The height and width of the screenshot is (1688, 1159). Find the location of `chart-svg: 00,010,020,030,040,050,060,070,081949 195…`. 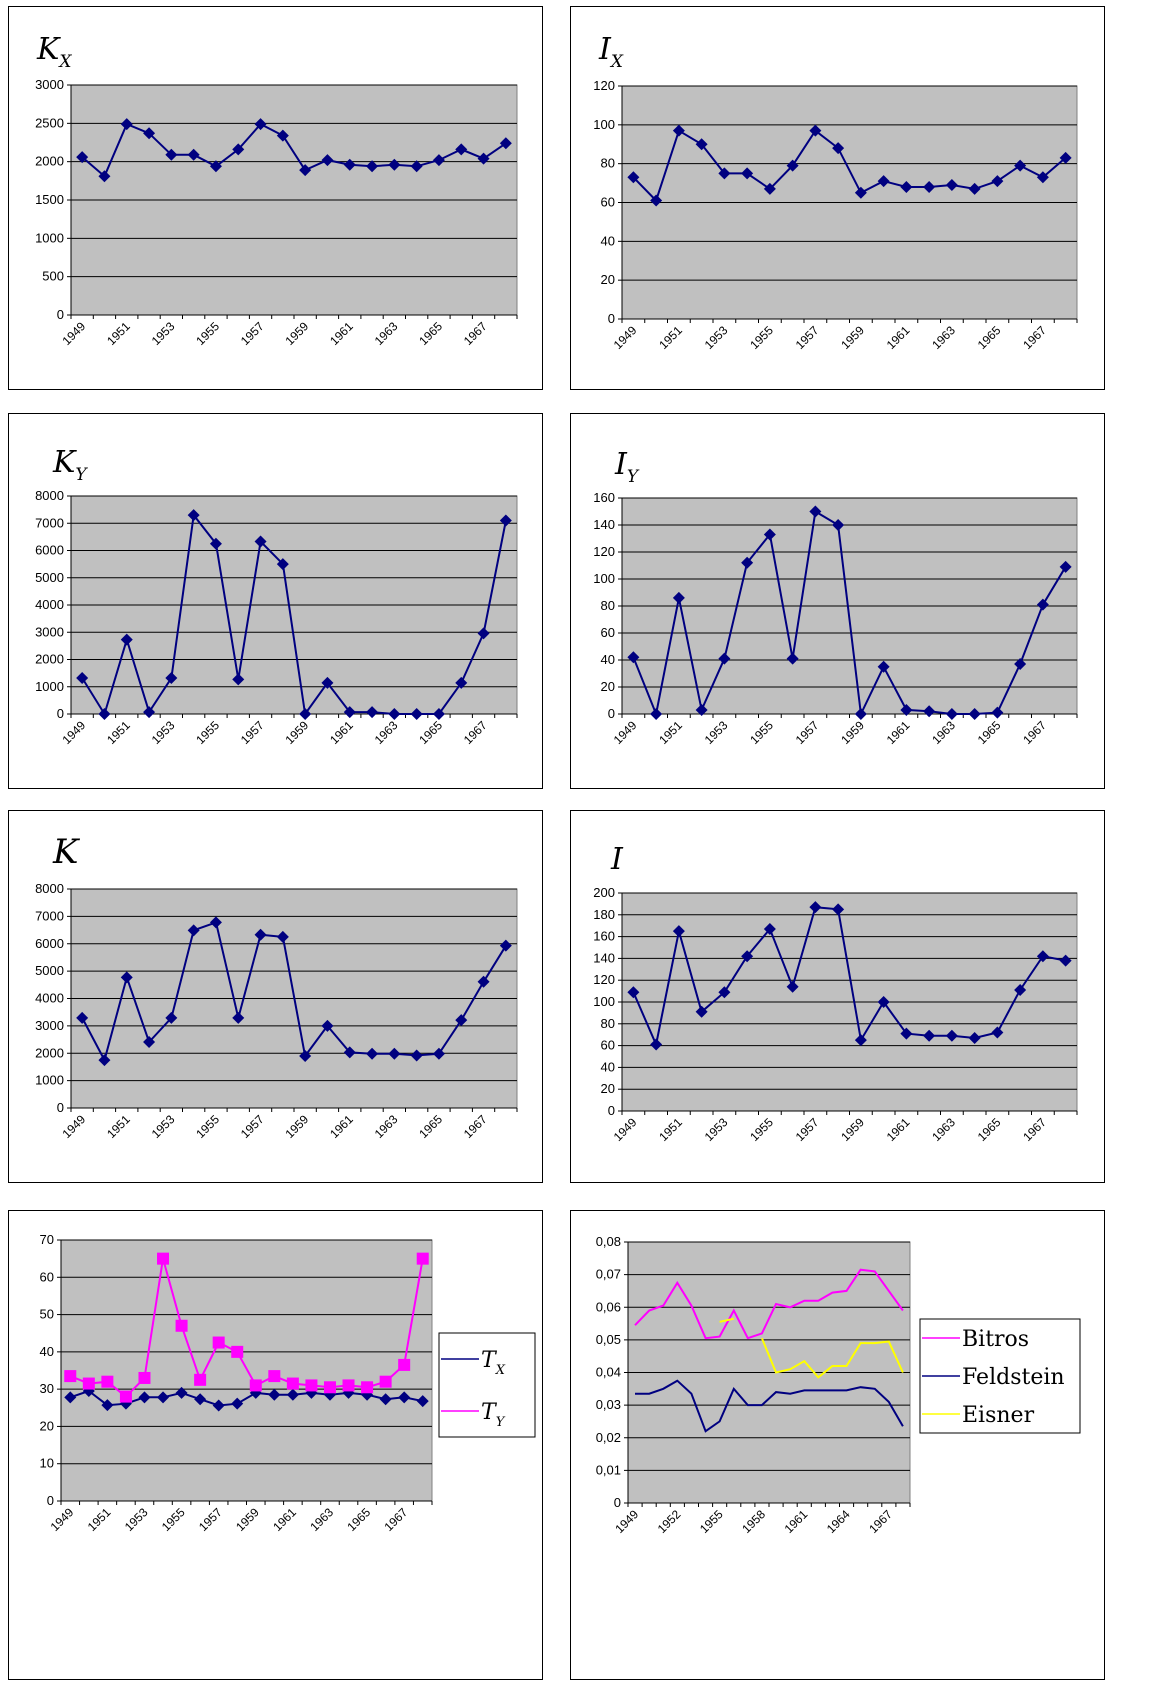

chart-svg: 00,010,020,030,040,050,060,070,081949 195… is located at coordinates (837, 1445).